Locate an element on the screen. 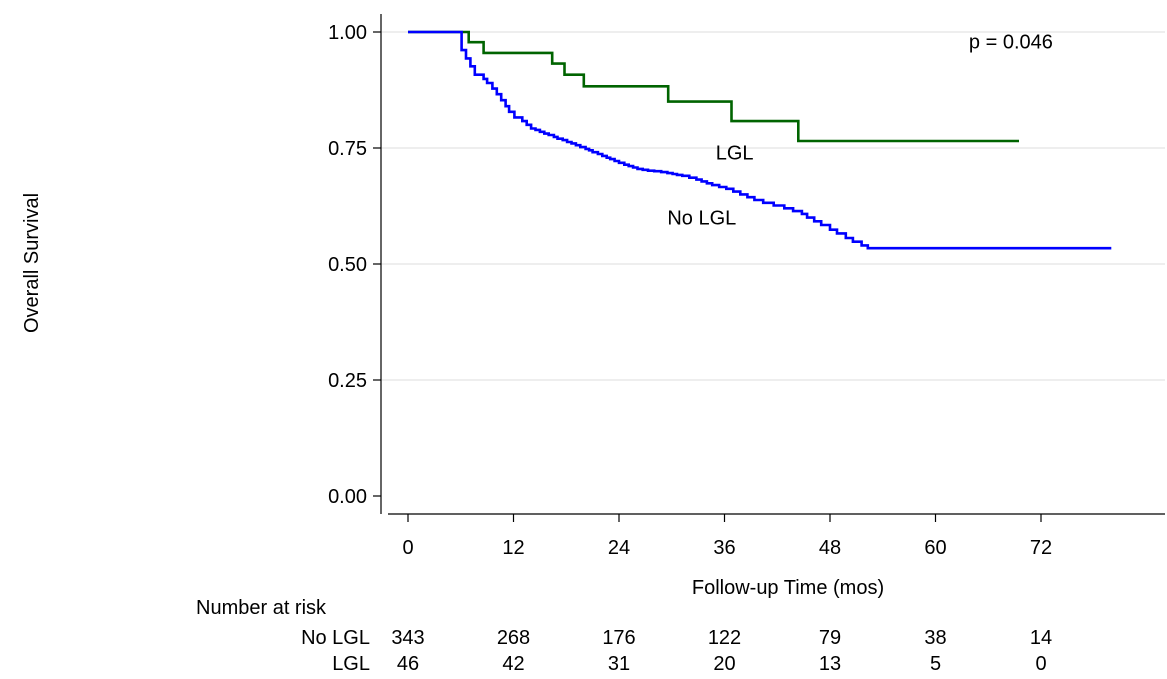 The width and height of the screenshot is (1167, 679). risk-count-0-0: 343 is located at coordinates (407, 638).